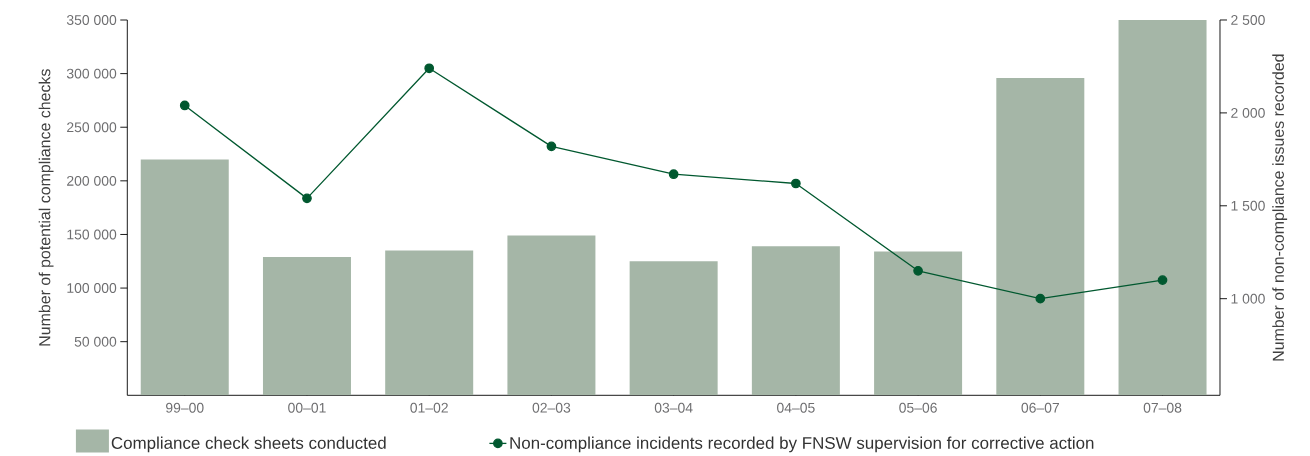 The width and height of the screenshot is (1310, 456). Describe the element at coordinates (1162, 407) in the screenshot. I see `x-tick-label: 07–08` at that location.